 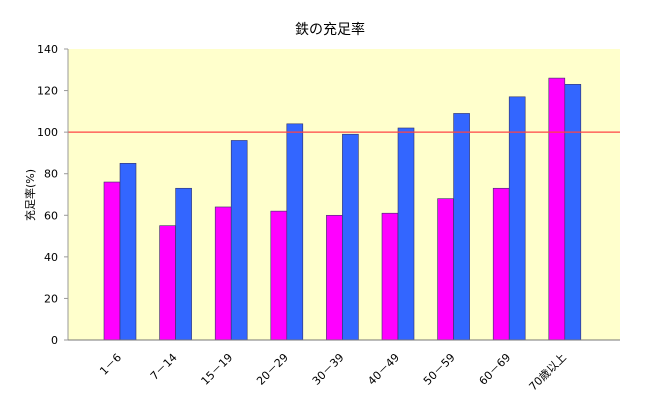 What do you see at coordinates (164, 367) in the screenshot?
I see `x-tick-label: 7－14` at bounding box center [164, 367].